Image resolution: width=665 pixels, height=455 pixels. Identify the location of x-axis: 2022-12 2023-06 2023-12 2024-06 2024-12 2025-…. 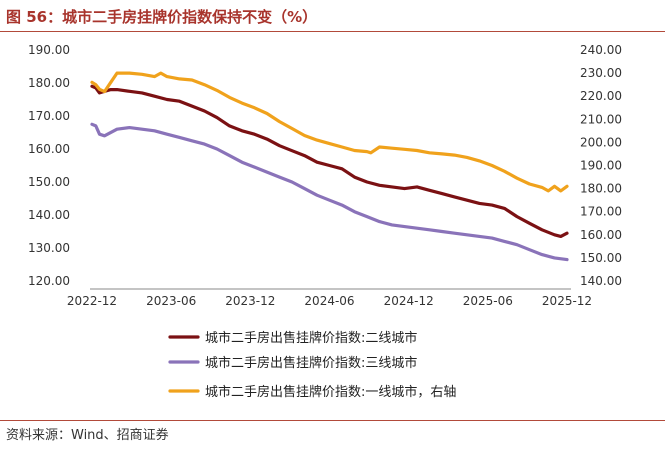
(329, 298).